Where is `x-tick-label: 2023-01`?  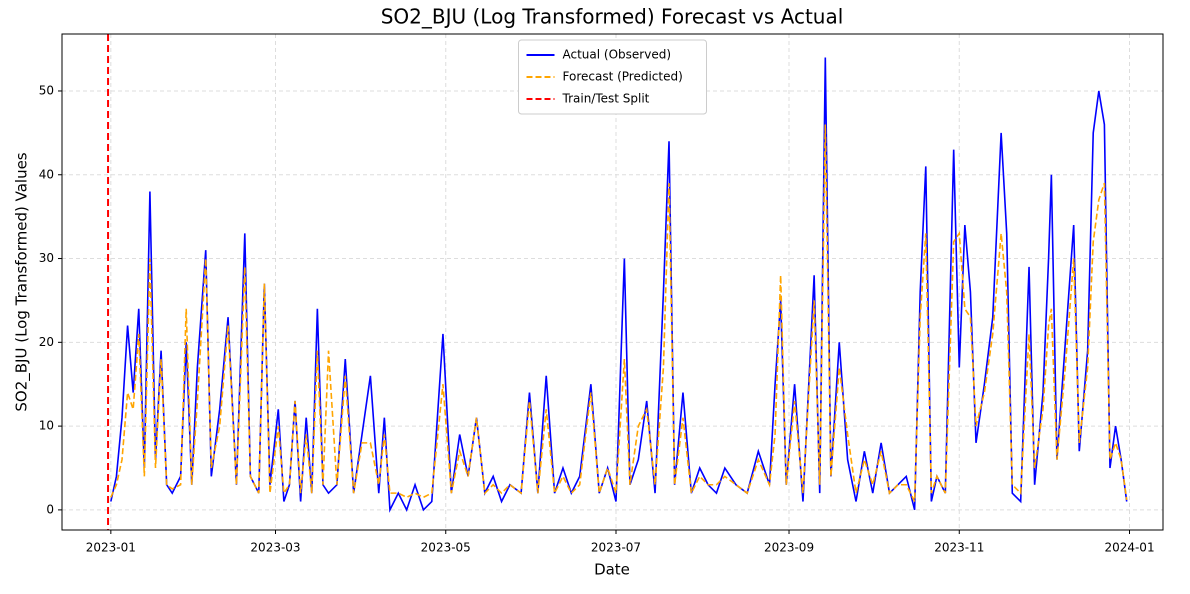 x-tick-label: 2023-01 is located at coordinates (111, 548).